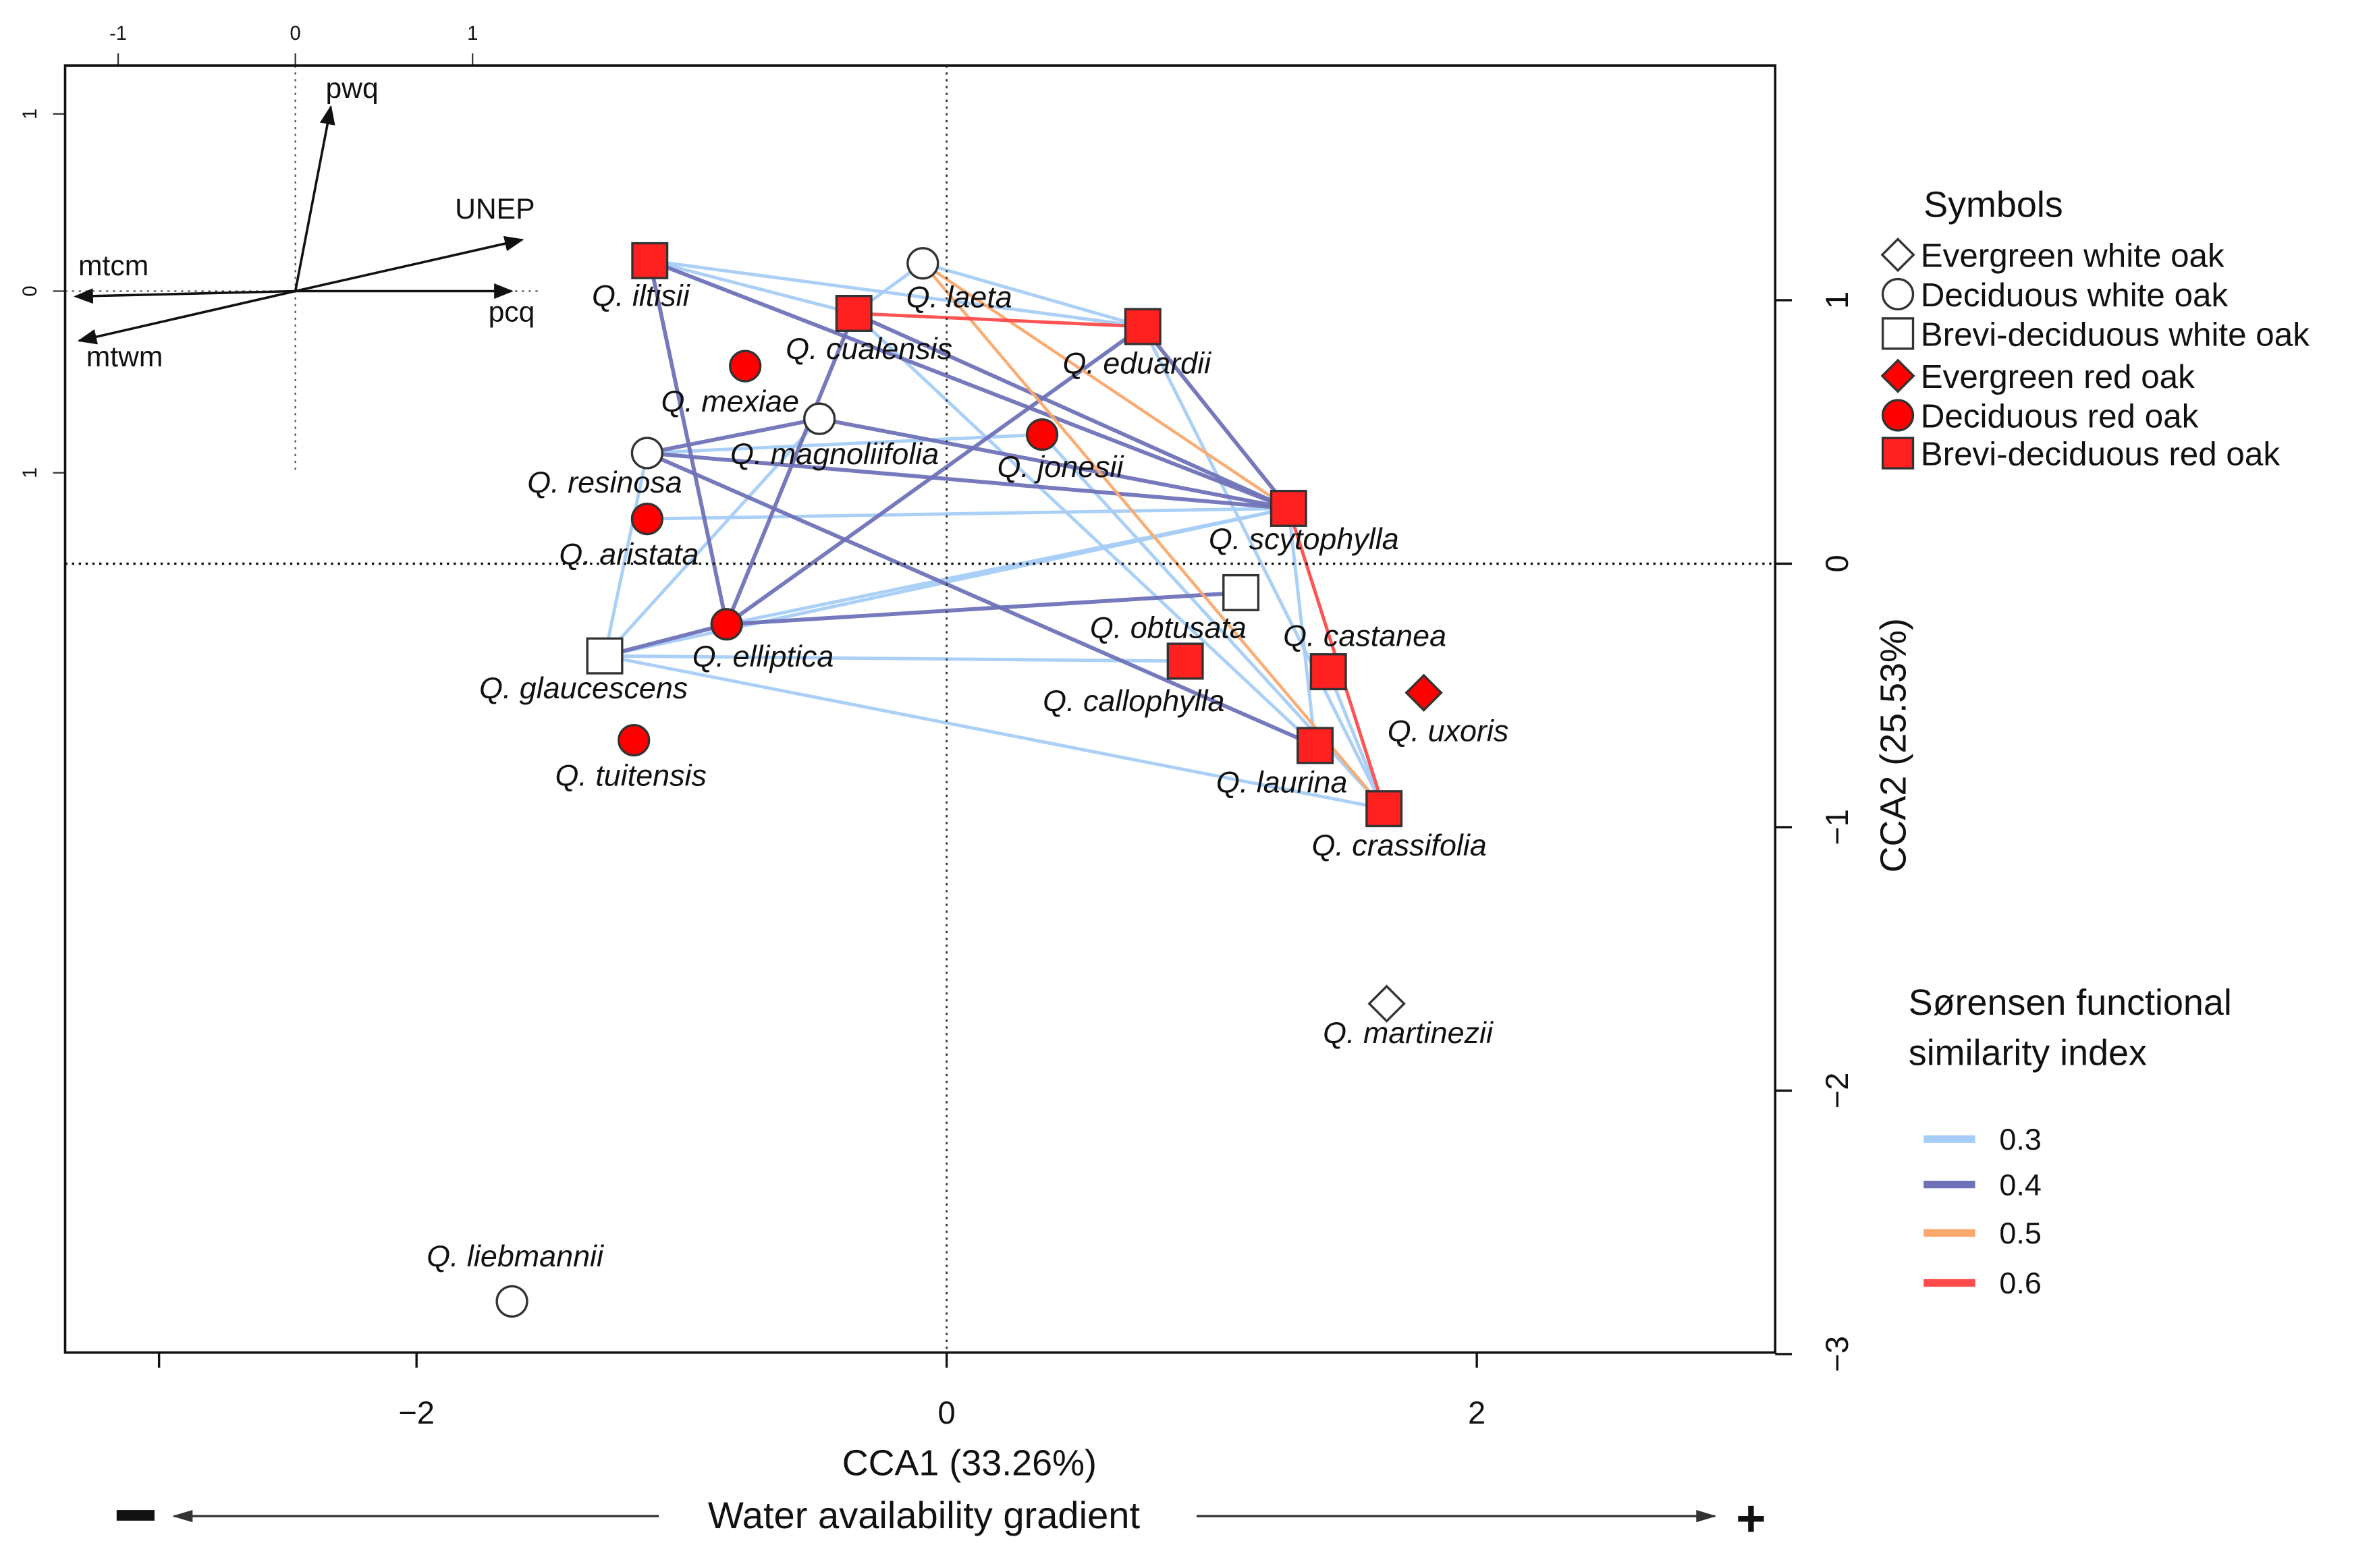 This screenshot has width=2375, height=1568. Describe the element at coordinates (959, 296) in the screenshot. I see `species-label: Q. laeta` at that location.